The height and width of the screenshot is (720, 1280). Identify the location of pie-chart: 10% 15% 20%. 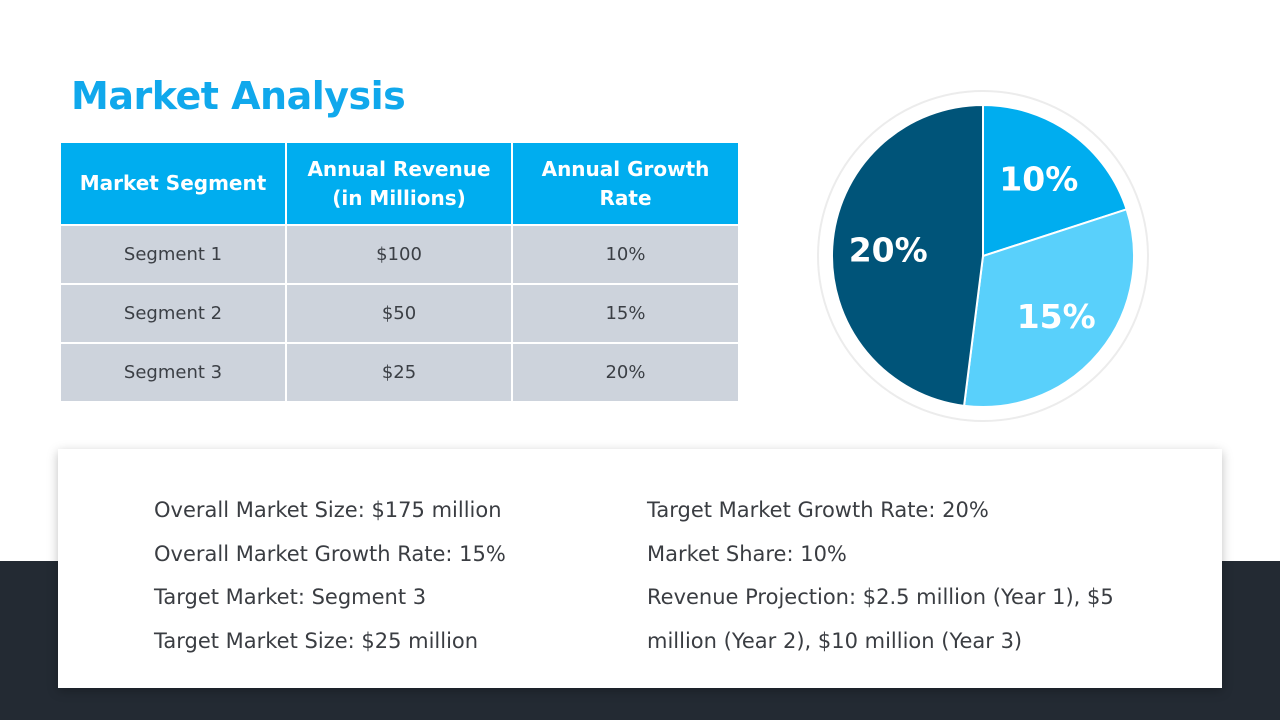
(983, 256).